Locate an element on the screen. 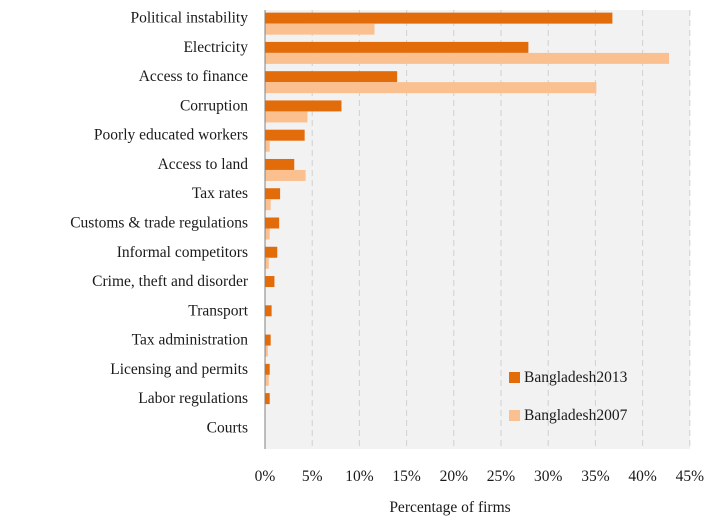 The width and height of the screenshot is (709, 518). category-label: Access to land is located at coordinates (203, 164).